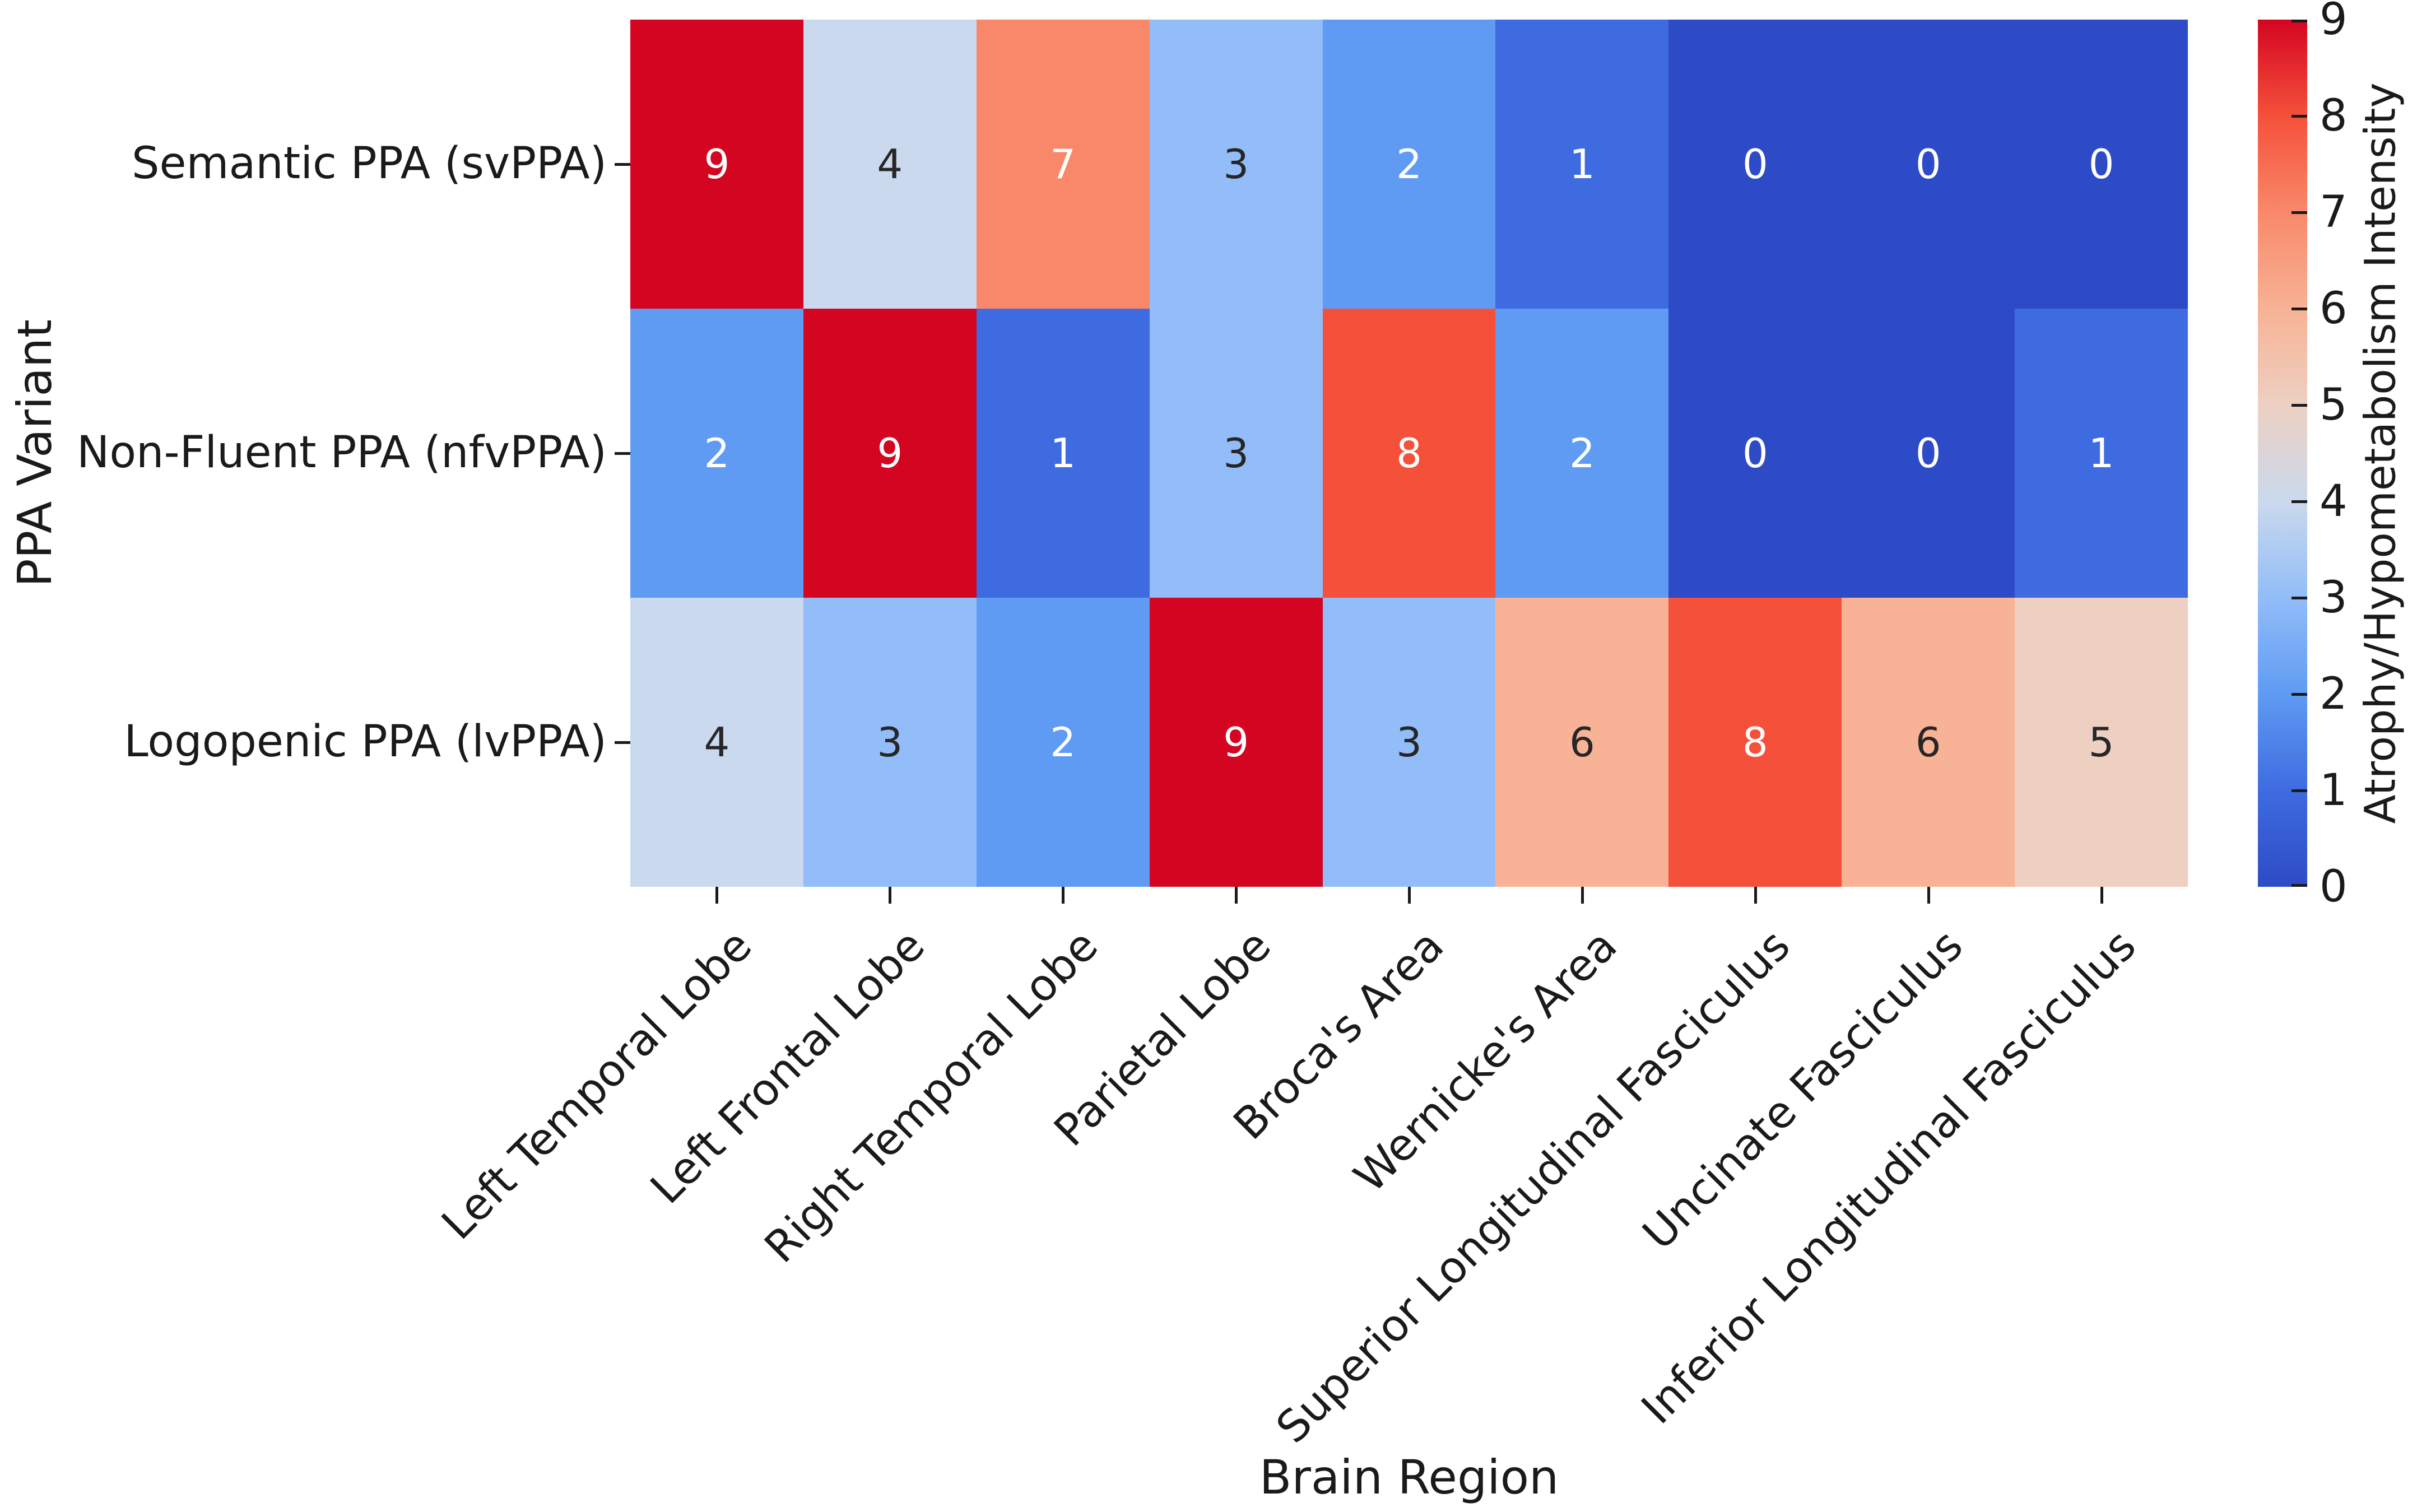  I want to click on cell-value: 5, so click(2101, 742).